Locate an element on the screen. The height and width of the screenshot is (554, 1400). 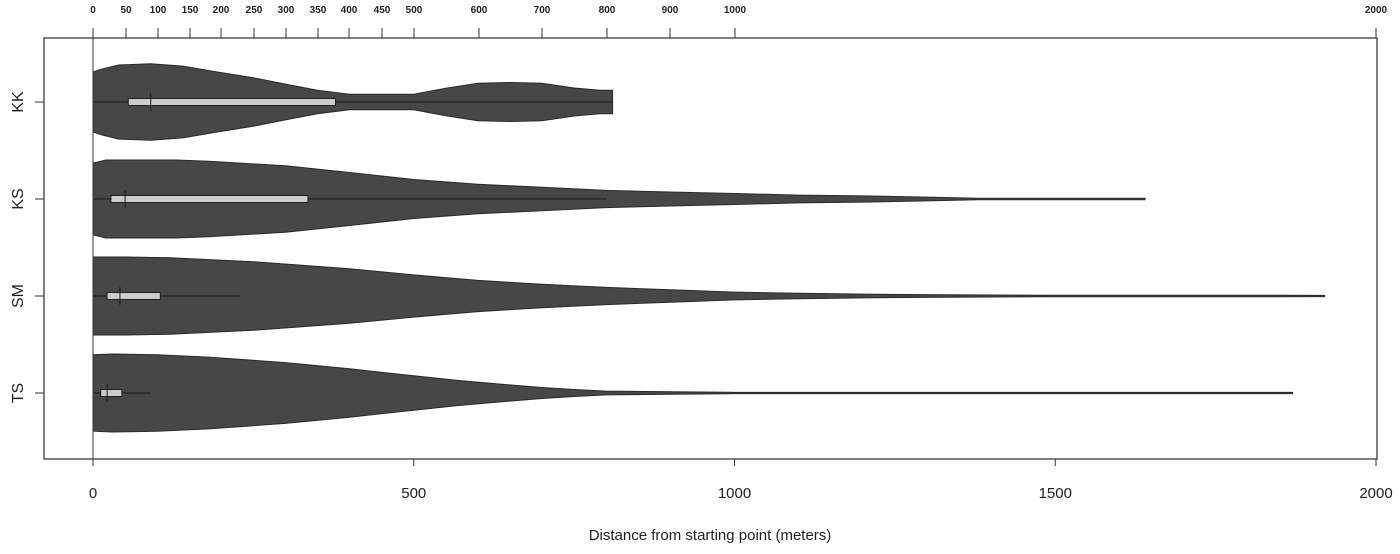
x-axis-title: Distance from starting point (meters) is located at coordinates (710, 535).